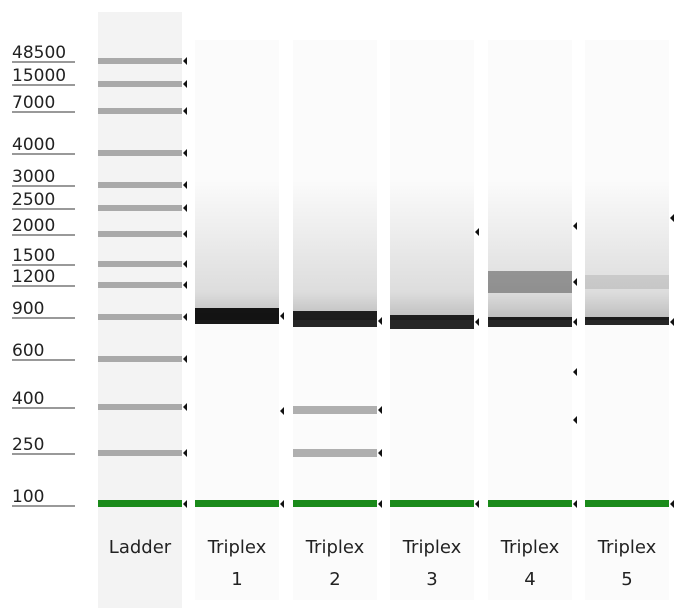 The height and width of the screenshot is (608, 674). What do you see at coordinates (33, 226) in the screenshot?
I see `size-label: 2000` at bounding box center [33, 226].